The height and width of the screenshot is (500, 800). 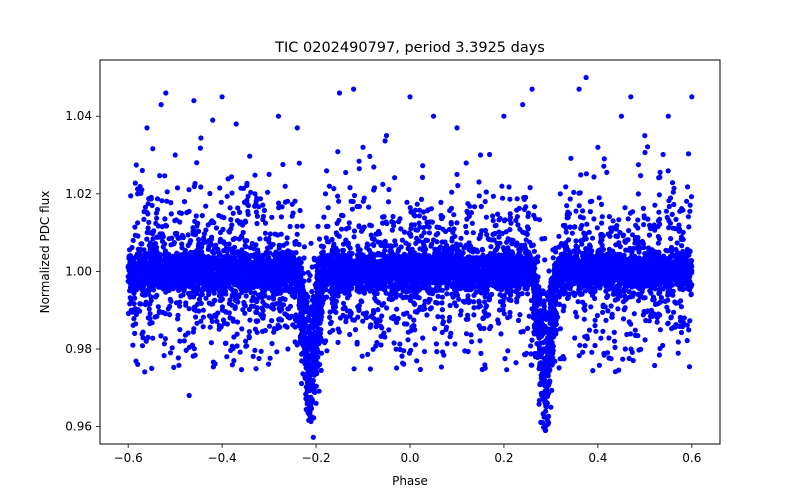 I want to click on chart-title: TIC 0202490797, period 3.3925 days, so click(x=409, y=48).